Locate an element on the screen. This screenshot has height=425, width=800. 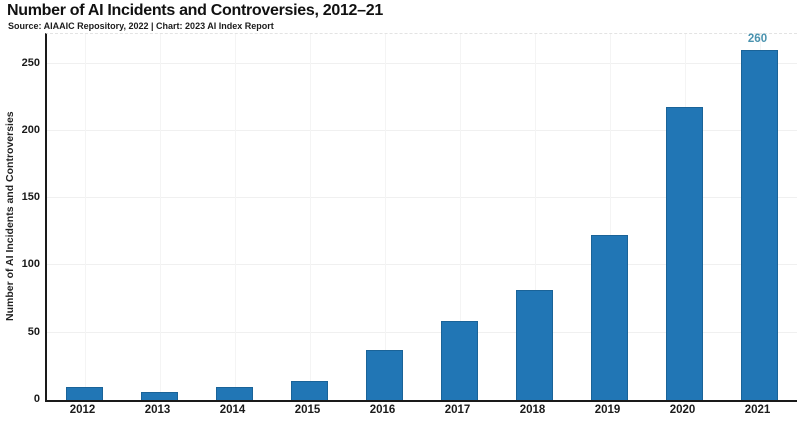
x-tick-label-2017: 2017 is located at coordinates (457, 410).